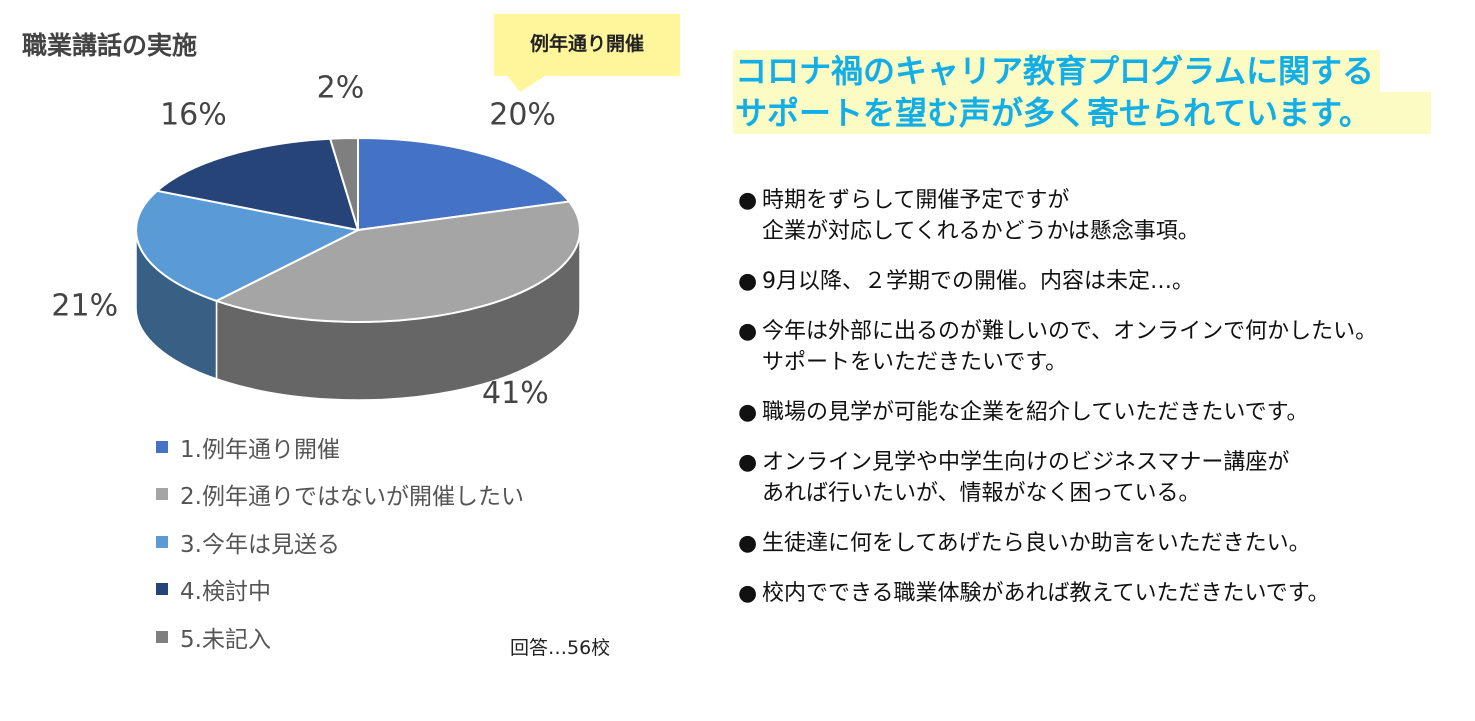  I want to click on legend-item-3: 3.今年は見送る, so click(340, 542).